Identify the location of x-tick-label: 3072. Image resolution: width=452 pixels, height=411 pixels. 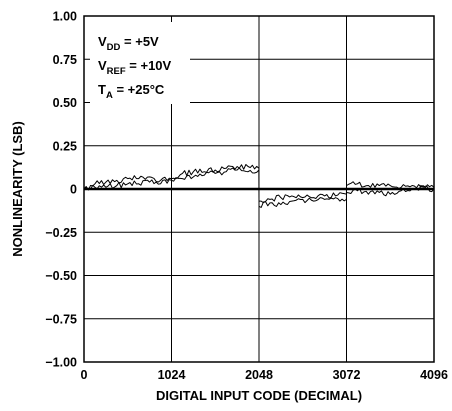
(347, 375).